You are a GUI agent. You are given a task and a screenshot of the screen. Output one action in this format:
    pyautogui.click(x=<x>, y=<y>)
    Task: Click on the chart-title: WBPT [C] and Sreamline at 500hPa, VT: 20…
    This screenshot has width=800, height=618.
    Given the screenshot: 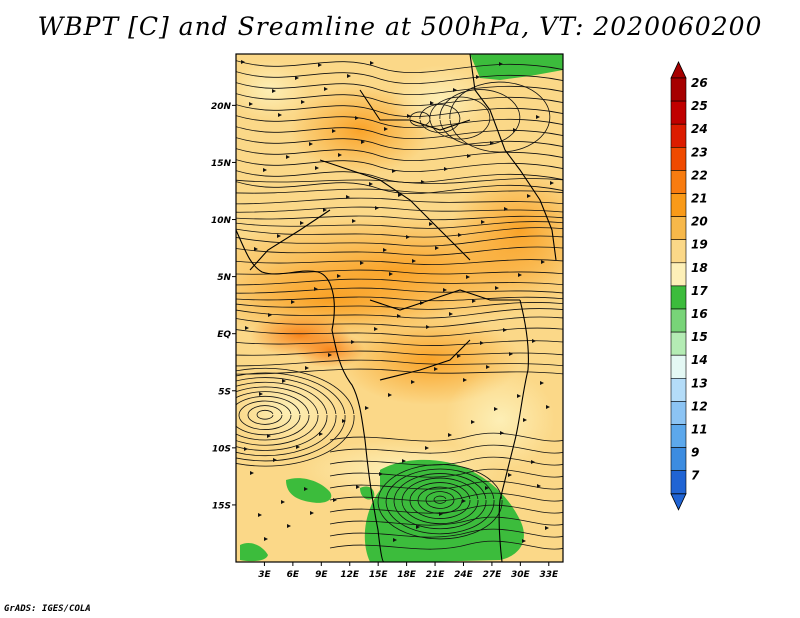 What is the action you would take?
    pyautogui.click(x=400, y=26)
    